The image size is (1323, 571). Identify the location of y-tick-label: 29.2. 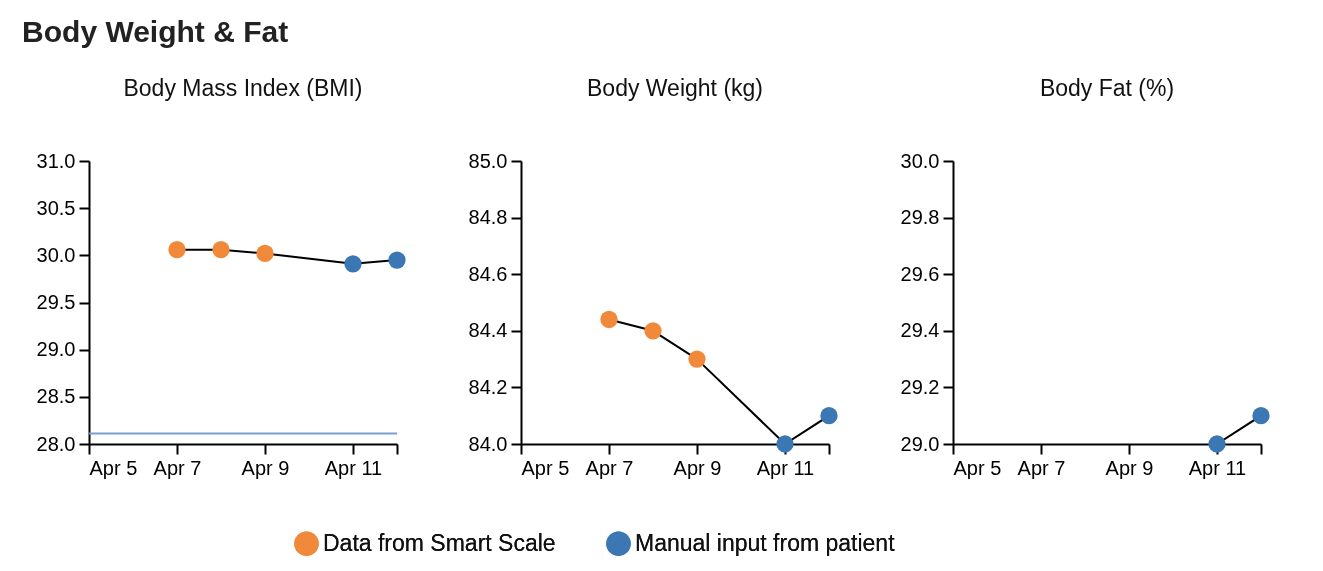
(920, 386).